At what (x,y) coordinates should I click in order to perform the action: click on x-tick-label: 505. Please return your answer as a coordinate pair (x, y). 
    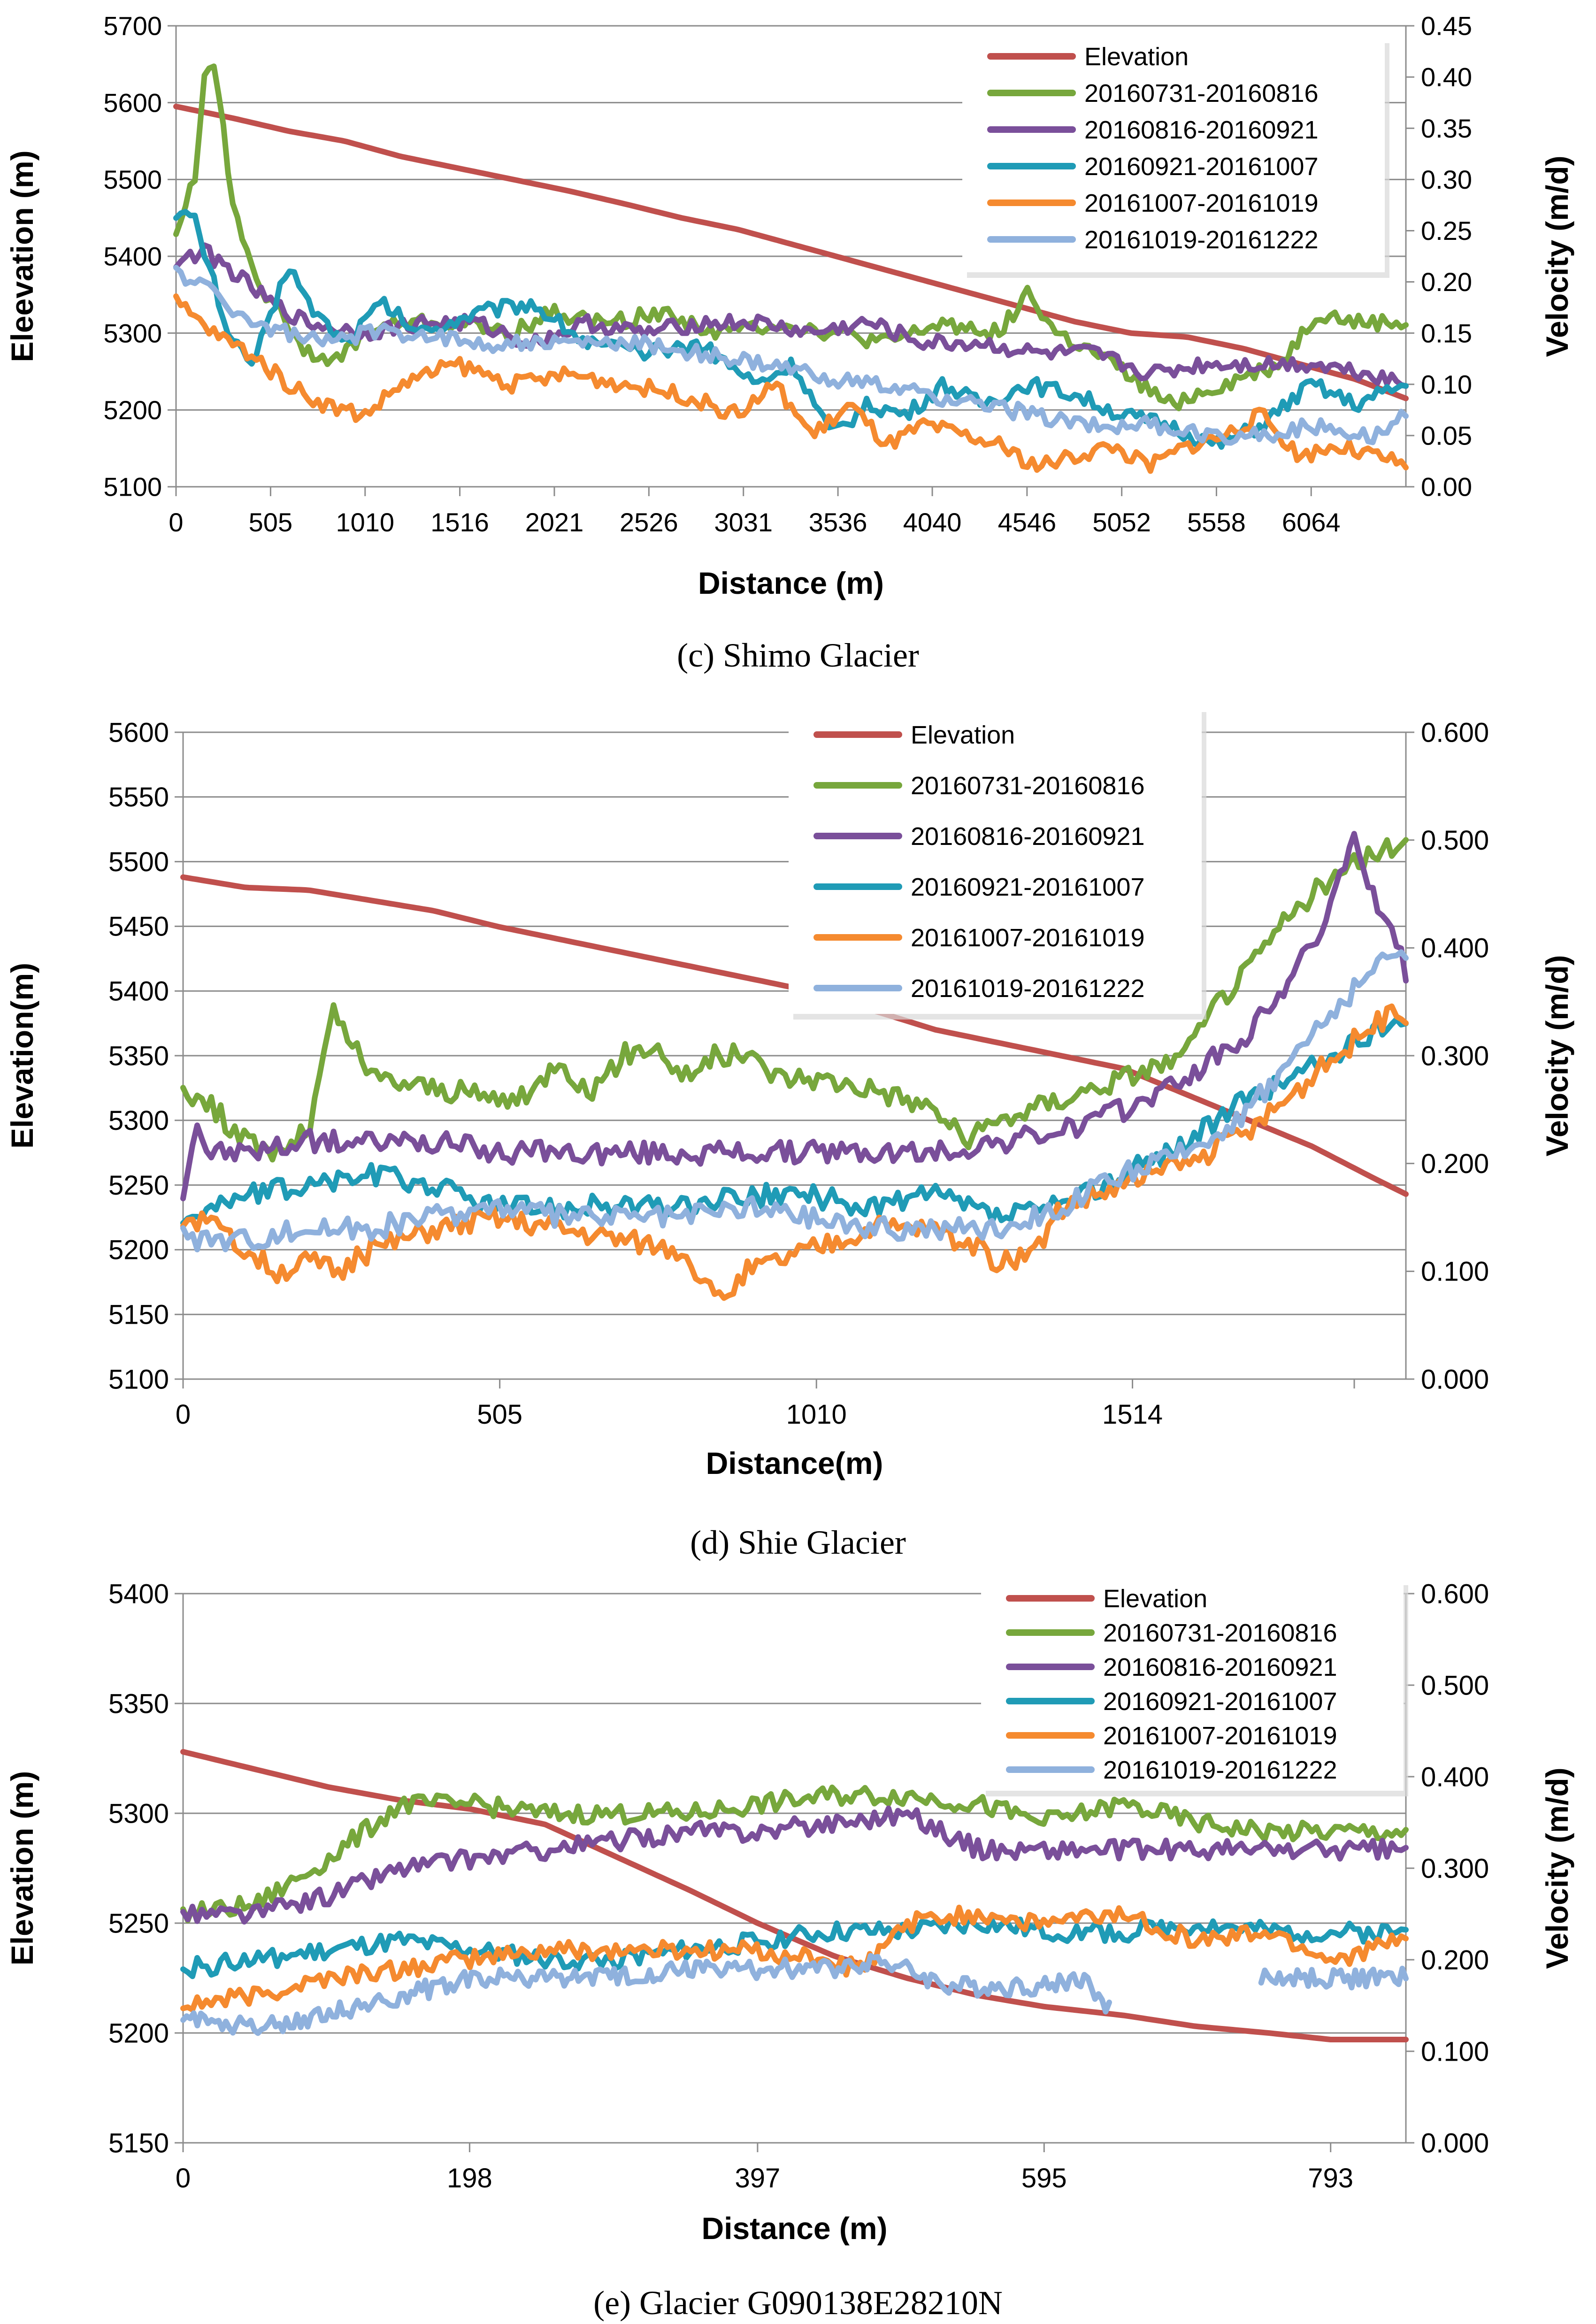
    Looking at the image, I should click on (500, 1414).